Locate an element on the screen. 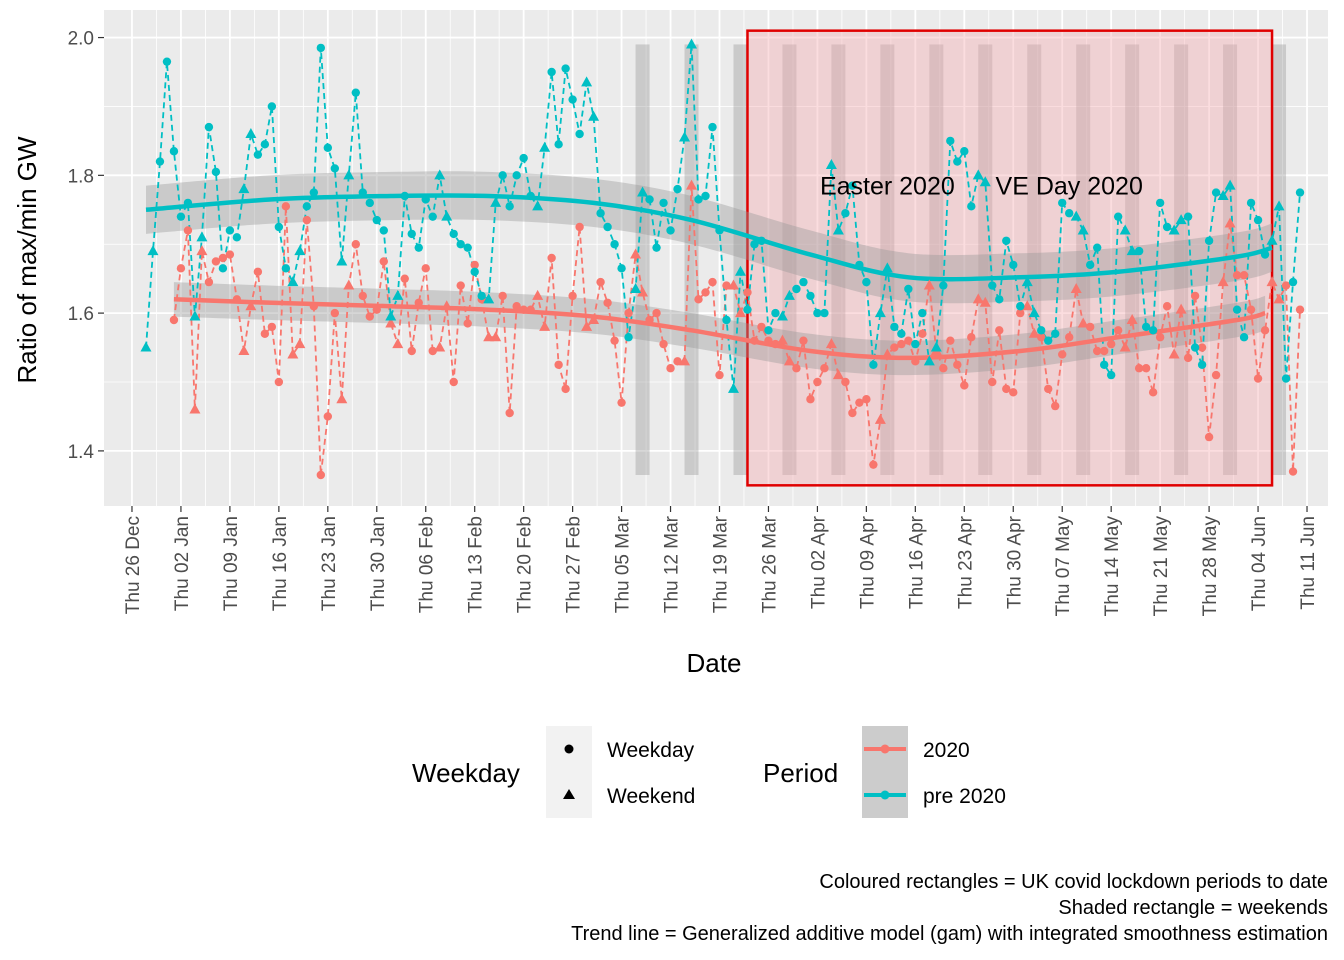 This screenshot has width=1344, height=960. x-tick-label: Thu 16 Jan is located at coordinates (280, 563).